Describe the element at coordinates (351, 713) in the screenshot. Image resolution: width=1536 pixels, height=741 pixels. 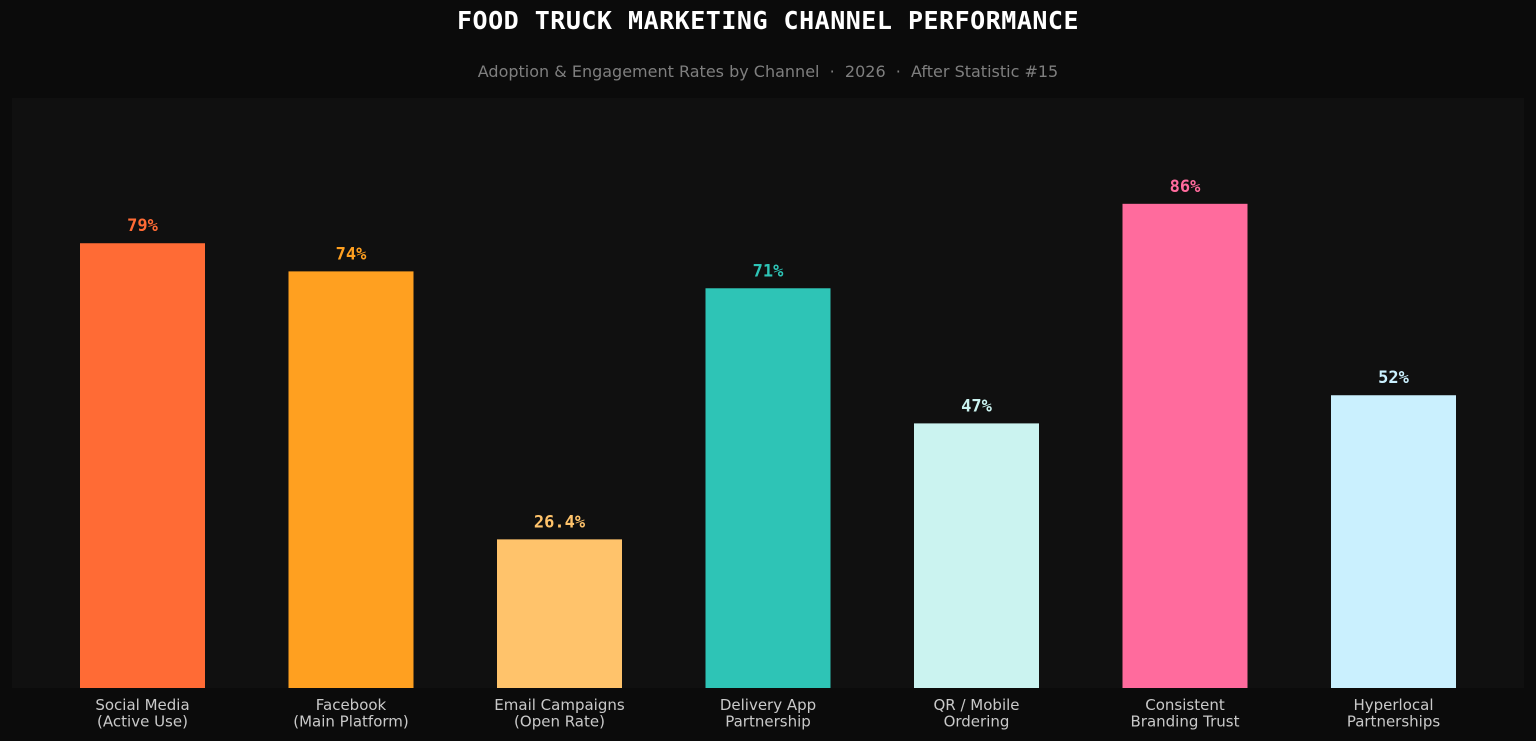
I see `x-tick-label-1: Facebook (Main Platform)` at that location.